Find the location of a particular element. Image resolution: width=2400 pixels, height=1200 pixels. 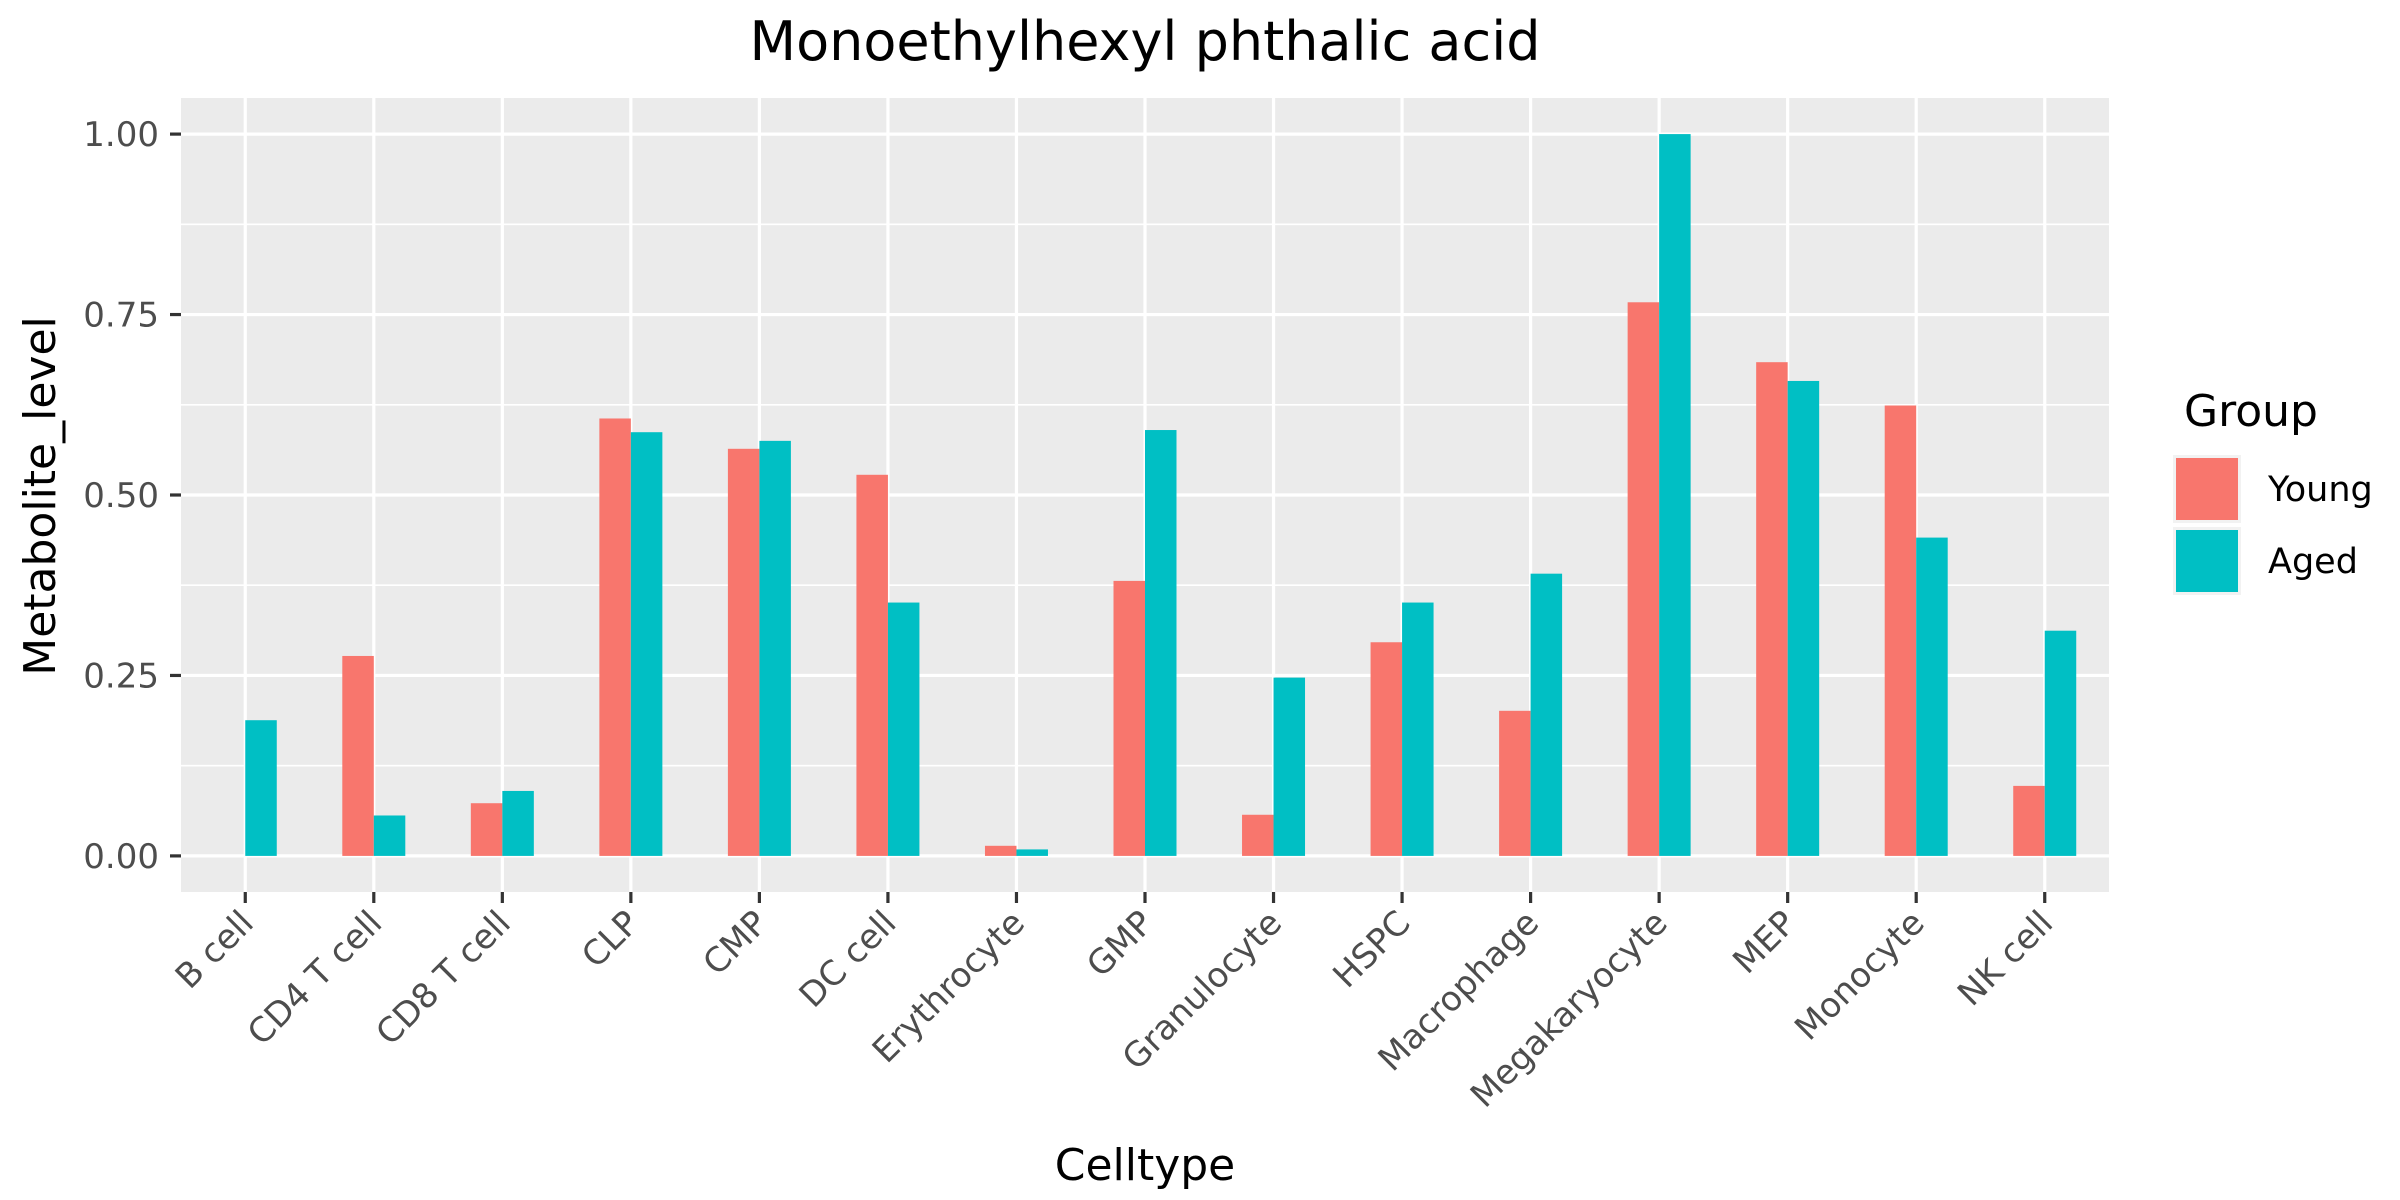

legend-title: Group is located at coordinates (2251, 411).